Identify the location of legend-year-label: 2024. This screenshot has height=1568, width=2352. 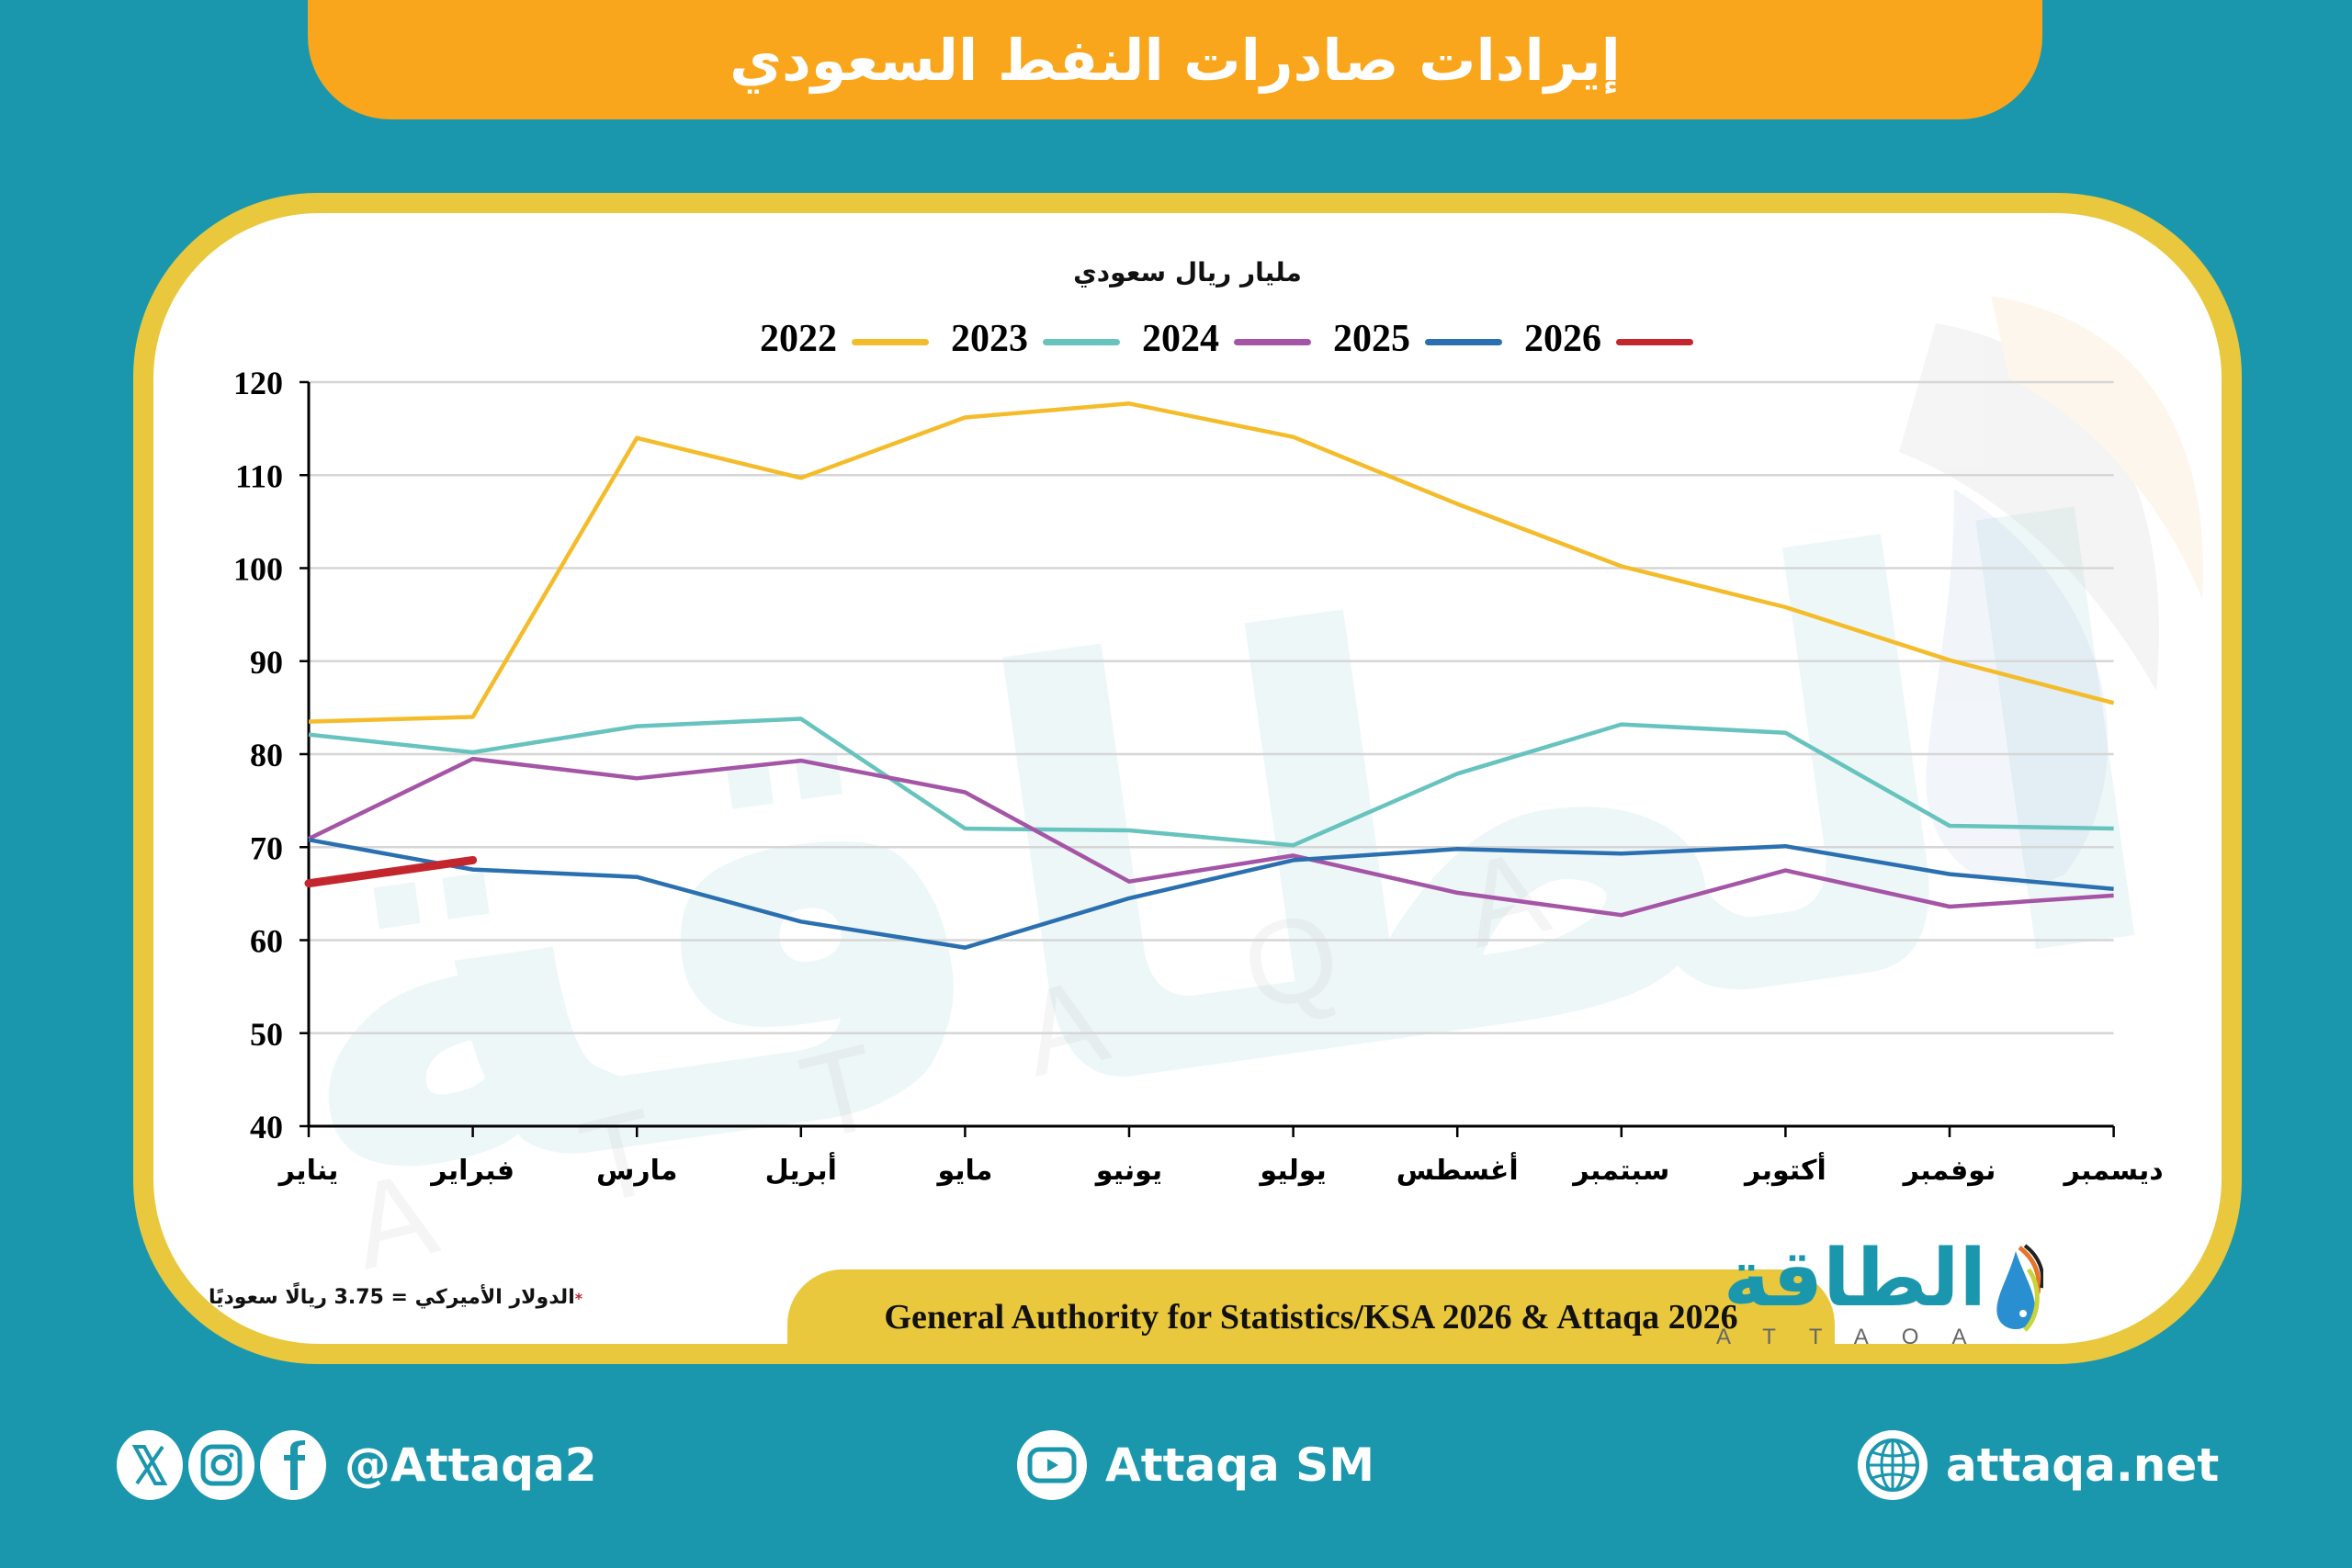
(1180, 339).